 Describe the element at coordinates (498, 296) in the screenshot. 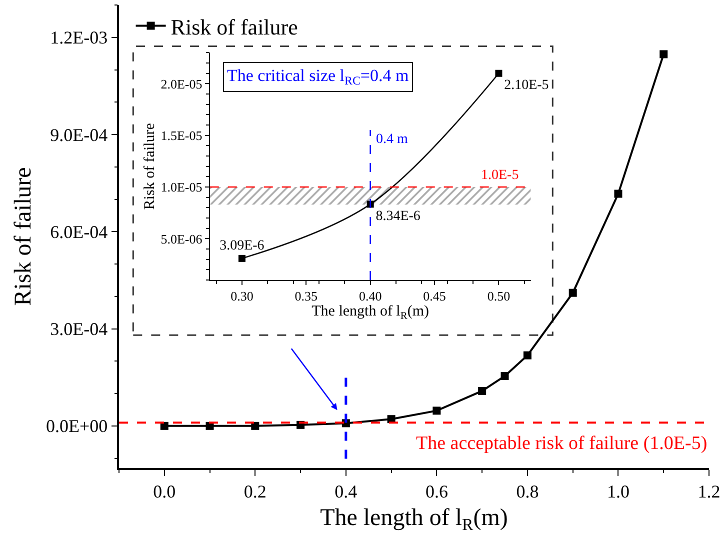

I see `x-tick-label: 0.50` at that location.